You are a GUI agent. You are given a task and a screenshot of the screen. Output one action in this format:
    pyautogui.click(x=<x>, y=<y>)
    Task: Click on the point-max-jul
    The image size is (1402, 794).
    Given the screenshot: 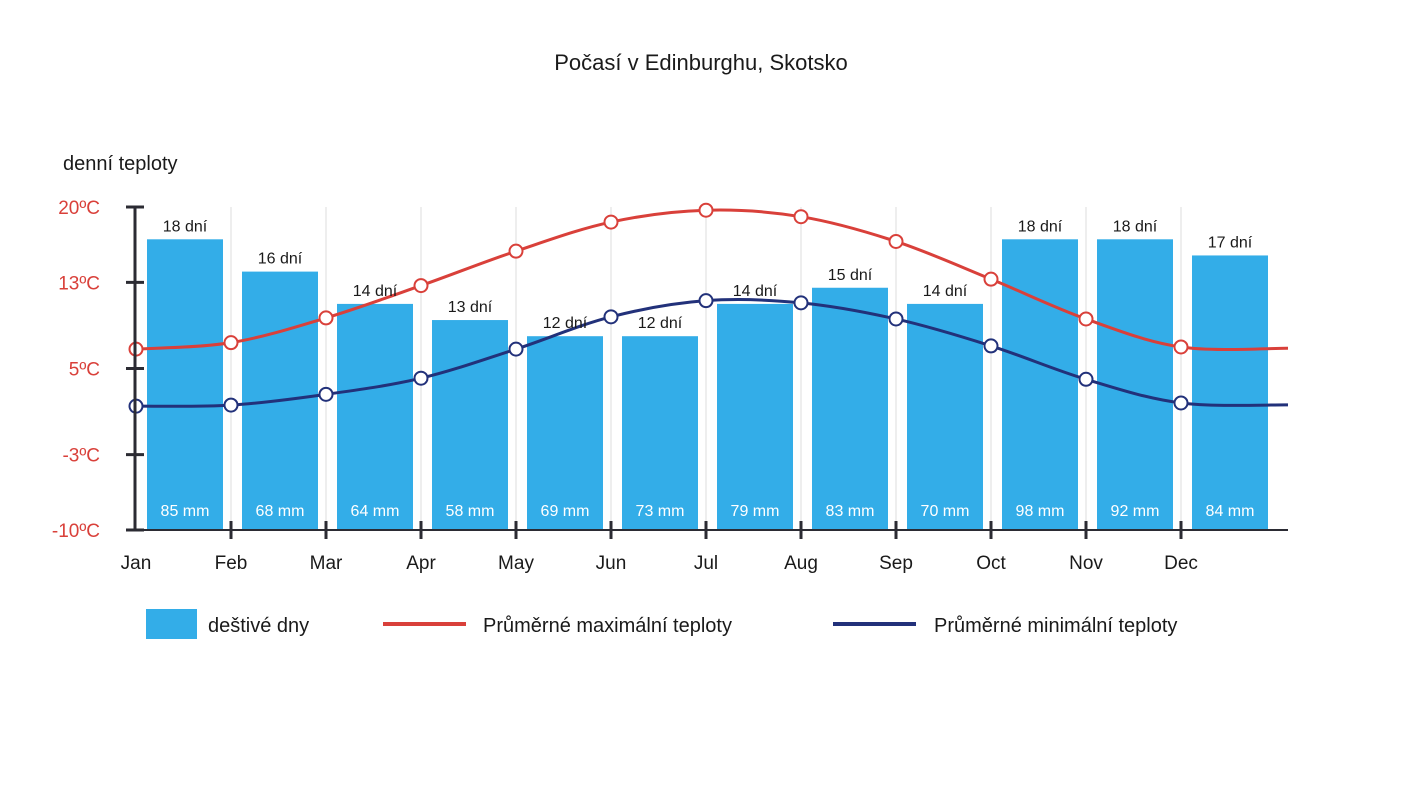 What is the action you would take?
    pyautogui.click(x=706, y=210)
    